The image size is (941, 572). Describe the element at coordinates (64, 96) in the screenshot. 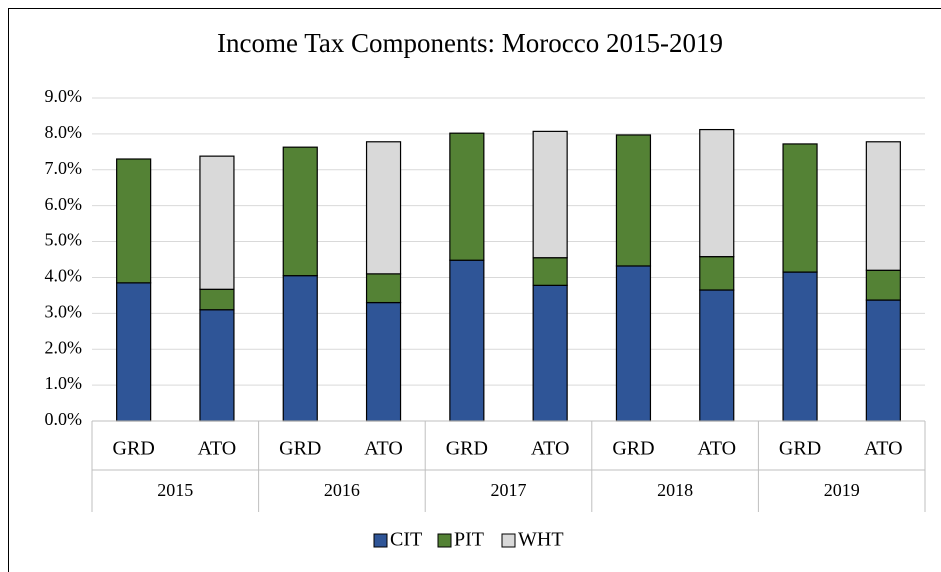

I see `y-tick-label: 9.0%` at that location.